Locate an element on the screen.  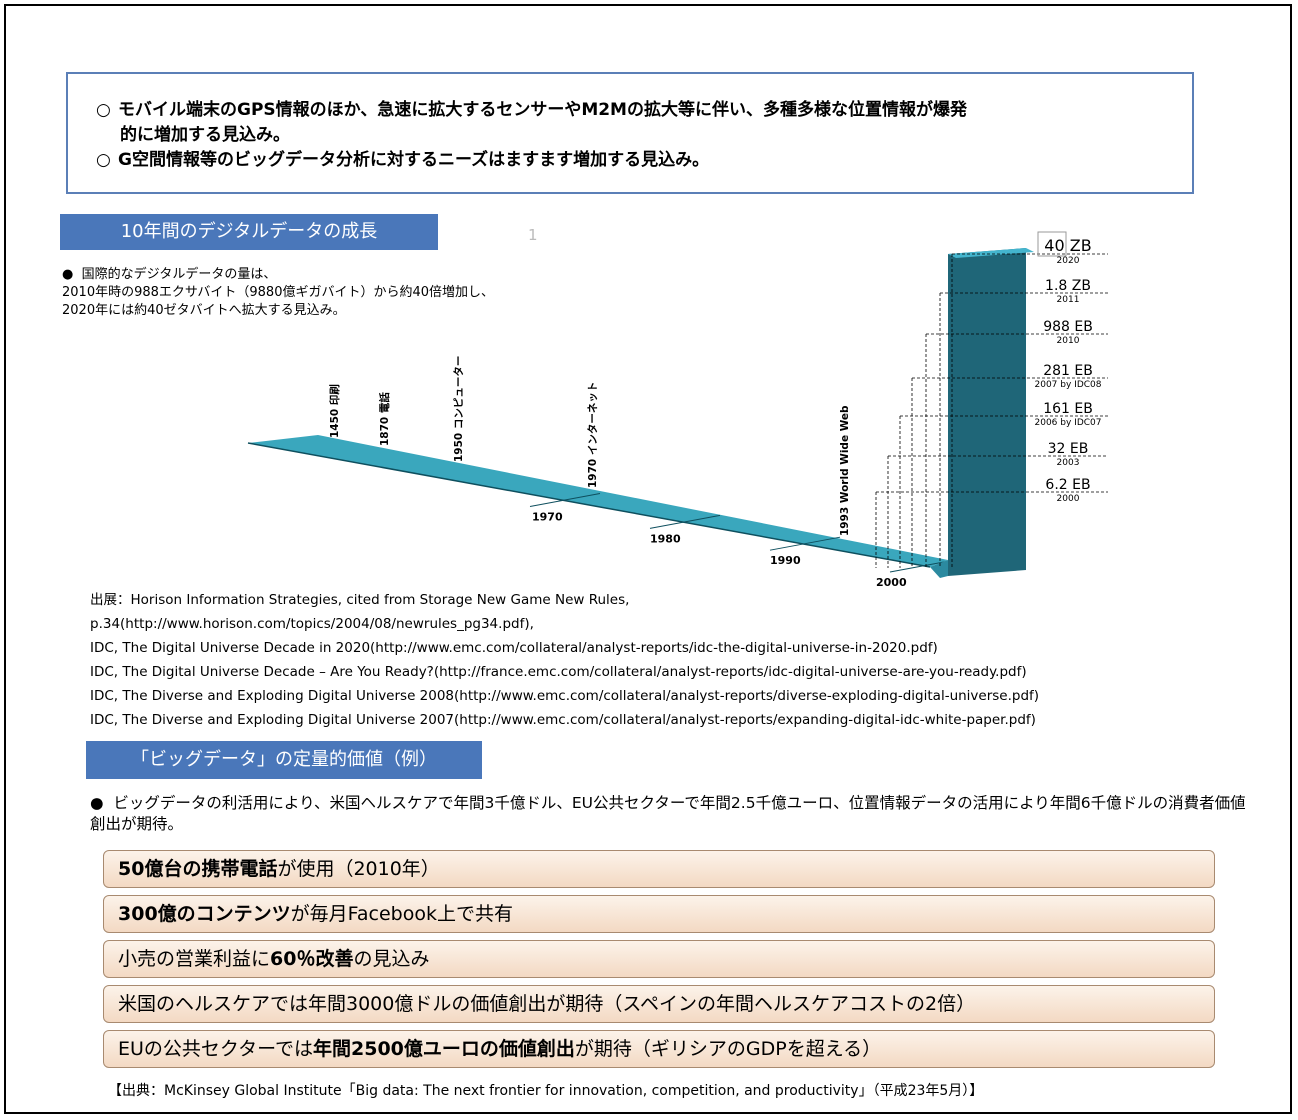
fact-box-mobile-phones: 50億台の携帯電話が使用（2010年） is located at coordinates (659, 869).